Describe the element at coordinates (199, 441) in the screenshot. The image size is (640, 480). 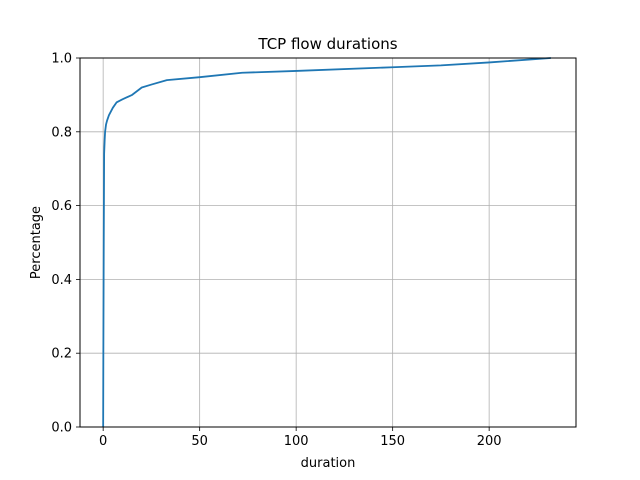
I see `x-tick-label: 50` at that location.